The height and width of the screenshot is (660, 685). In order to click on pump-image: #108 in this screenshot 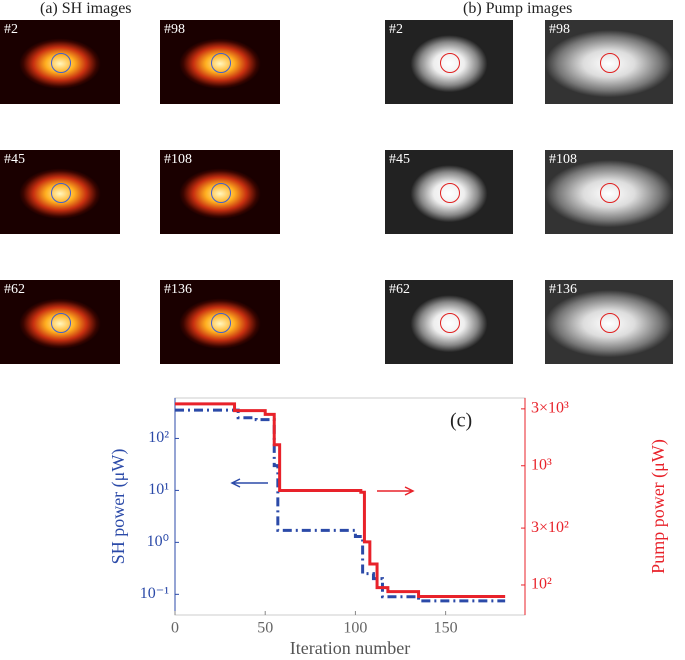, I will do `click(609, 192)`.